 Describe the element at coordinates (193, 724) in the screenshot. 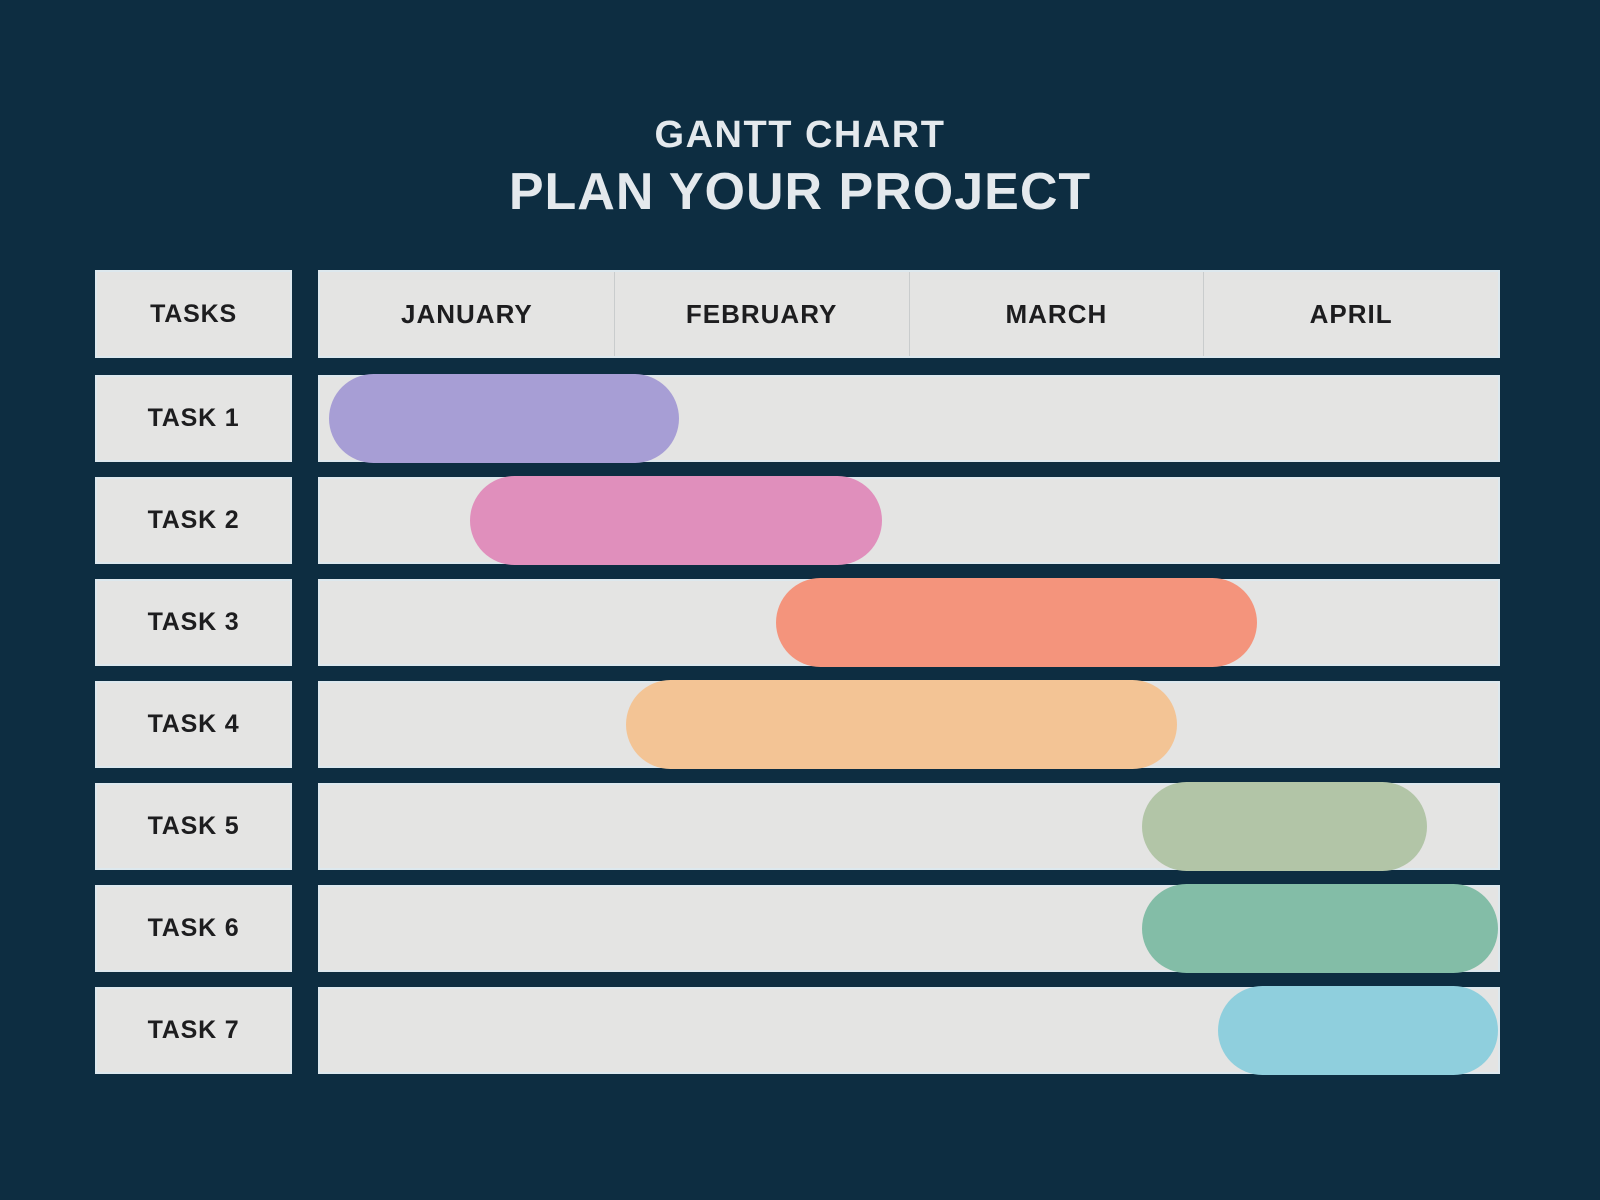

I see `task-label: TASK 4` at that location.